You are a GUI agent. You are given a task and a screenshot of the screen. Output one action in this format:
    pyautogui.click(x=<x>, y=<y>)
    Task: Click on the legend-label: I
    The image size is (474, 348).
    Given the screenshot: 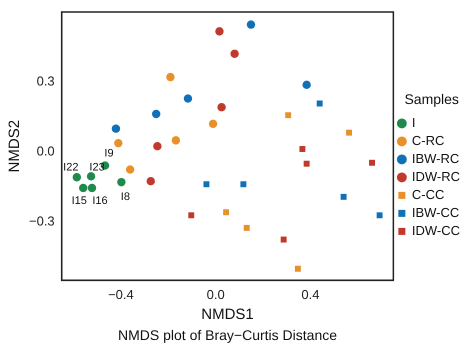 What is the action you would take?
    pyautogui.click(x=414, y=122)
    